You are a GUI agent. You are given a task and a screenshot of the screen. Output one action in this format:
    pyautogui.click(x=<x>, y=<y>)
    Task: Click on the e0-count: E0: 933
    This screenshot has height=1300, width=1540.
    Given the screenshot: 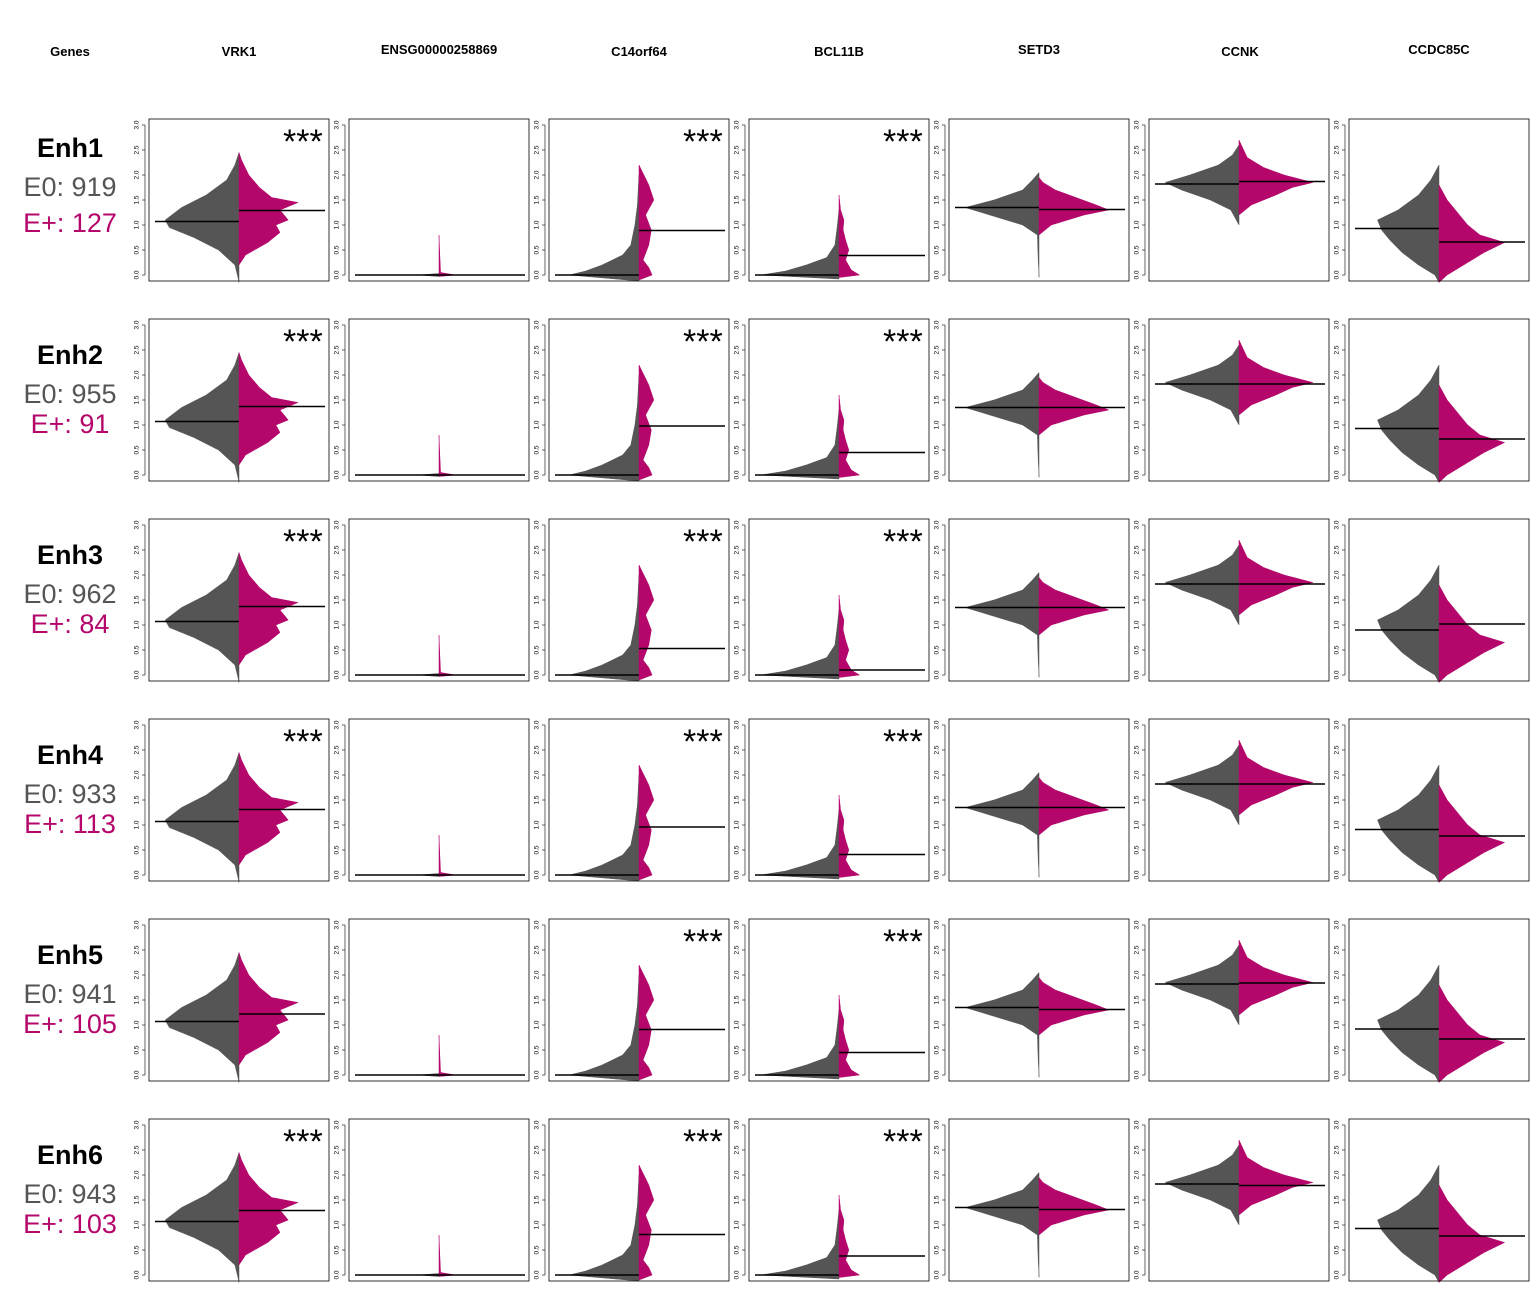 What is the action you would take?
    pyautogui.click(x=70, y=794)
    